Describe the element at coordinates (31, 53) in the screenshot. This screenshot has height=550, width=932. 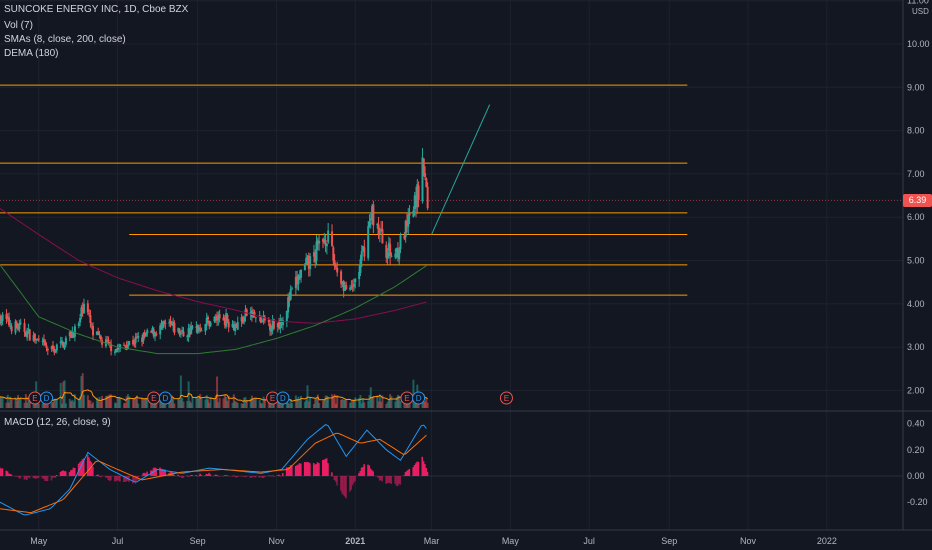
I see `dema-legend: DEMA (180)` at that location.